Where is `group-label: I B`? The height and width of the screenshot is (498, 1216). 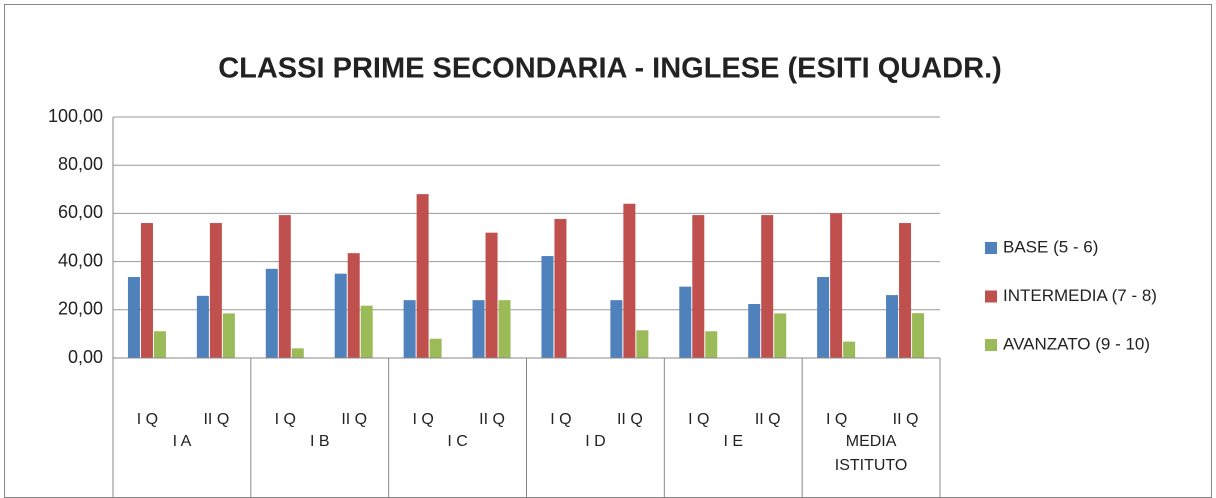
group-label: I B is located at coordinates (319, 441).